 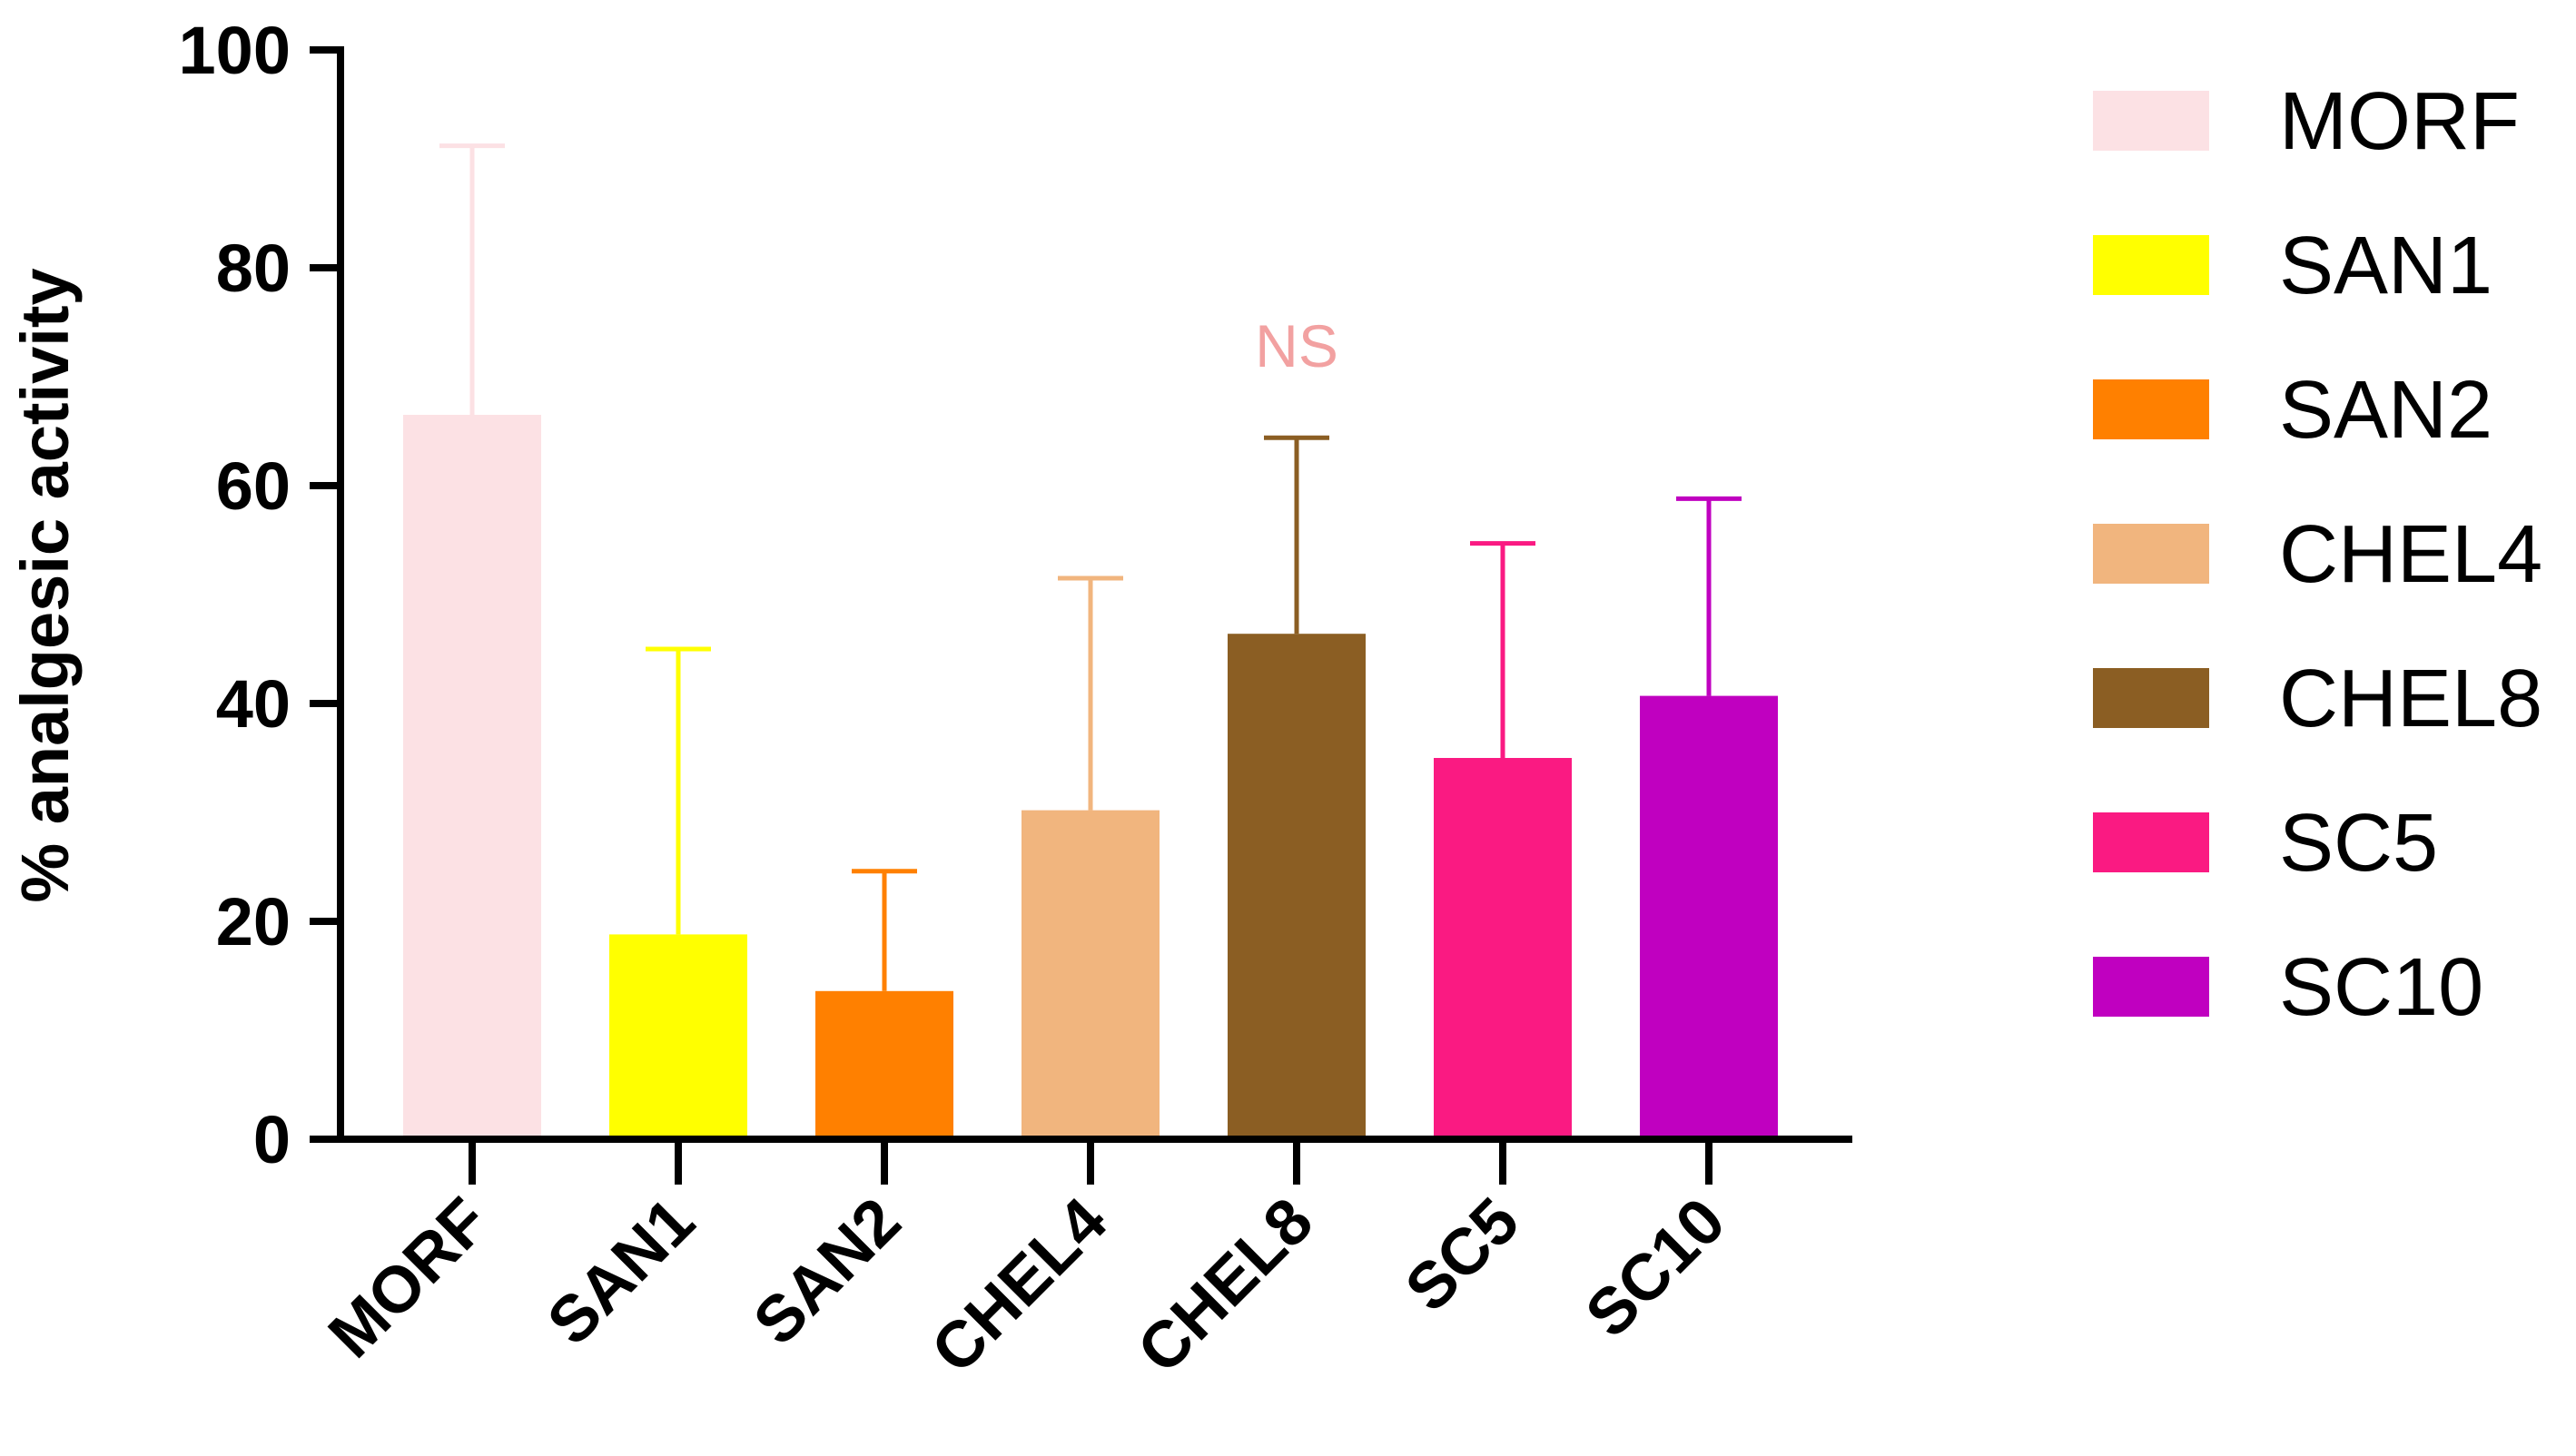 I want to click on y-tick-label-20: 20, so click(x=253, y=921).